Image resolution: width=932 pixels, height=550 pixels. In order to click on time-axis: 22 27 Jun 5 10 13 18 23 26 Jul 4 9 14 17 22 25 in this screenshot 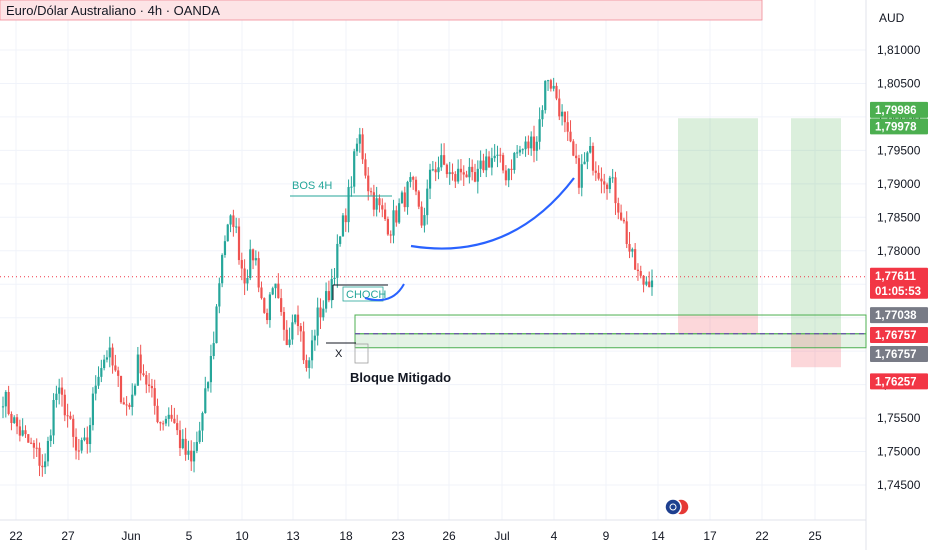, I will do `click(415, 536)`.